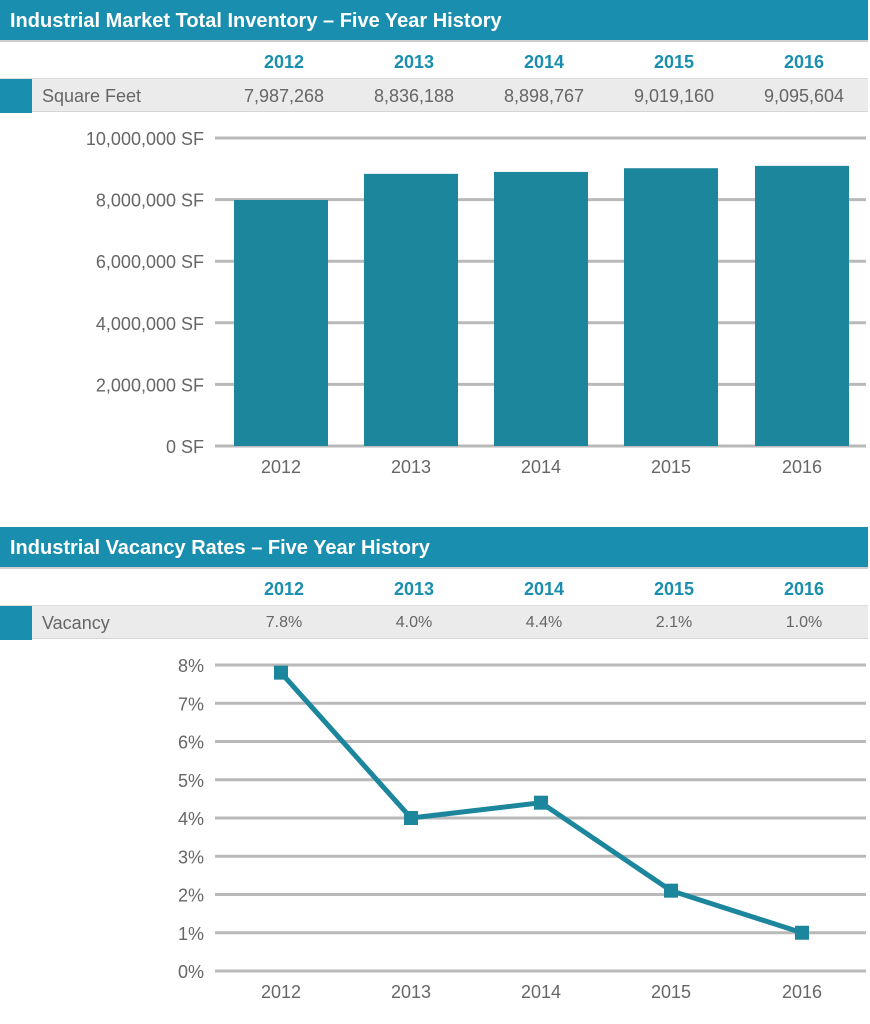  Describe the element at coordinates (191, 896) in the screenshot. I see `y-tick-label: 2%` at that location.